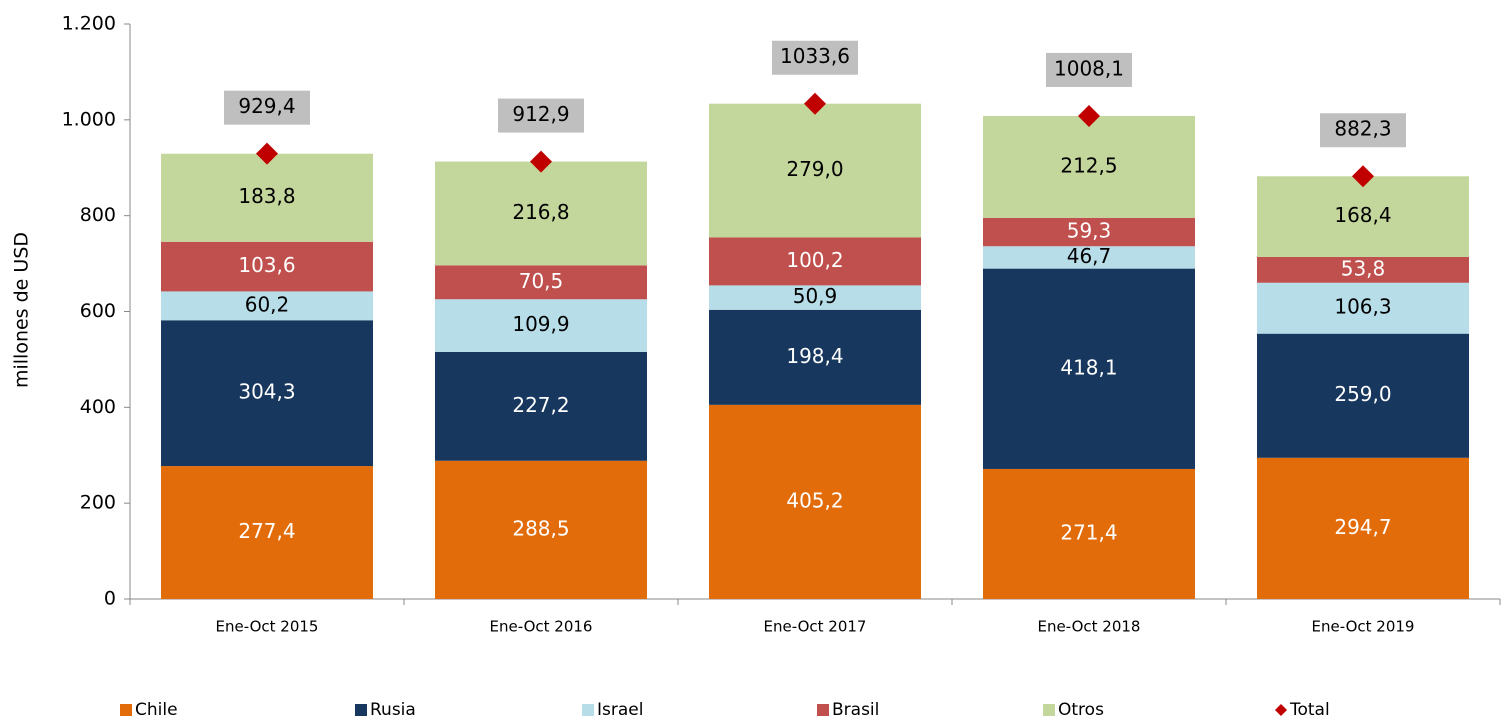  I want to click on total-label: 929,4, so click(266, 106).